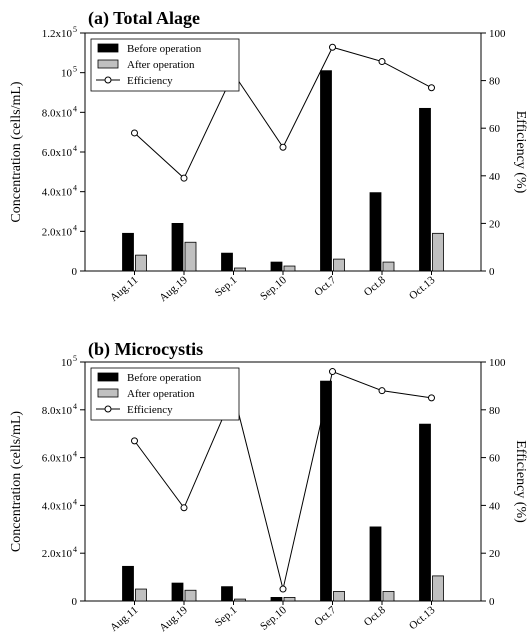 The image size is (529, 639). What do you see at coordinates (520, 481) in the screenshot?
I see `y2-axis-label: Efficiency (%)` at bounding box center [520, 481].